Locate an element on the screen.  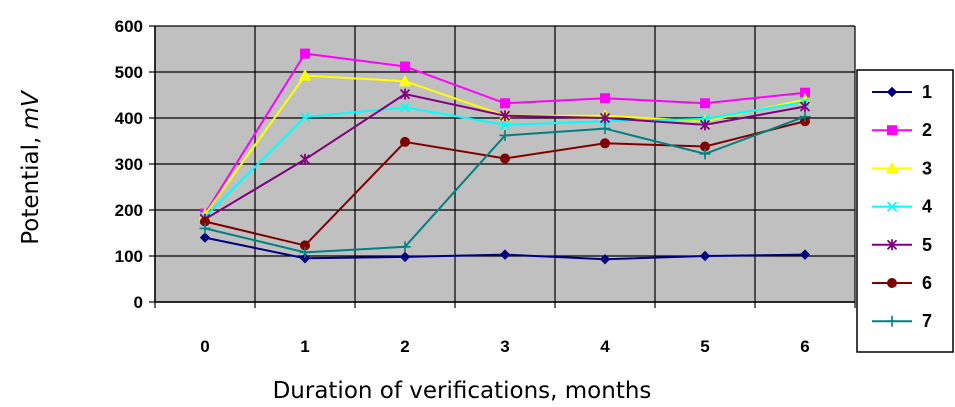
legend: 1 2 3 4 5 6 7 is located at coordinates (905, 211).